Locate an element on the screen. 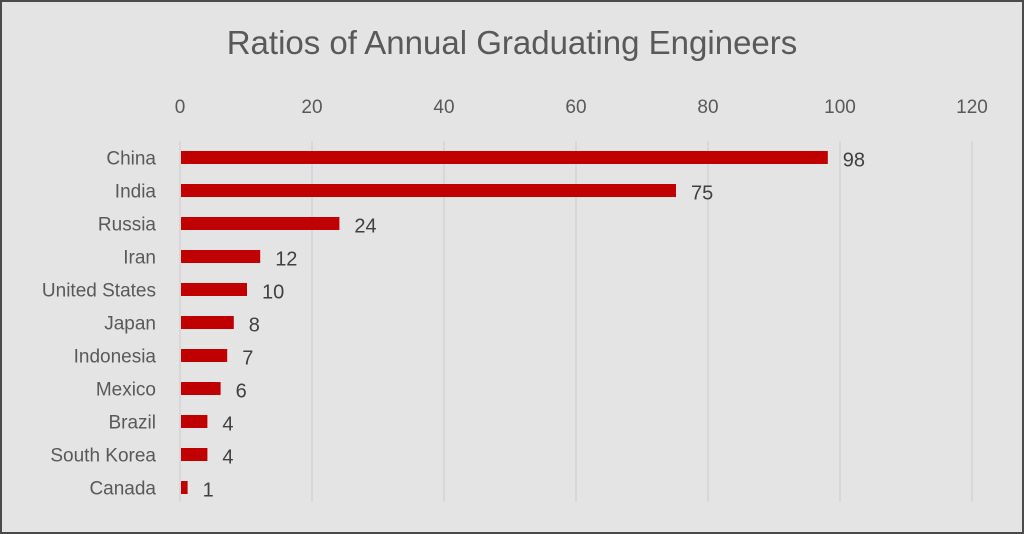 The width and height of the screenshot is (1024, 534). data-label: 7 is located at coordinates (247, 359).